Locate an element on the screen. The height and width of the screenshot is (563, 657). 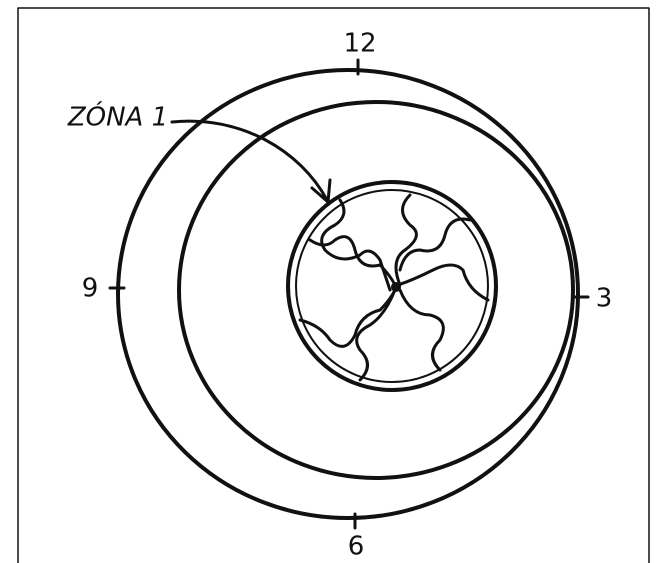
pattern is located at coordinates (394, 287).